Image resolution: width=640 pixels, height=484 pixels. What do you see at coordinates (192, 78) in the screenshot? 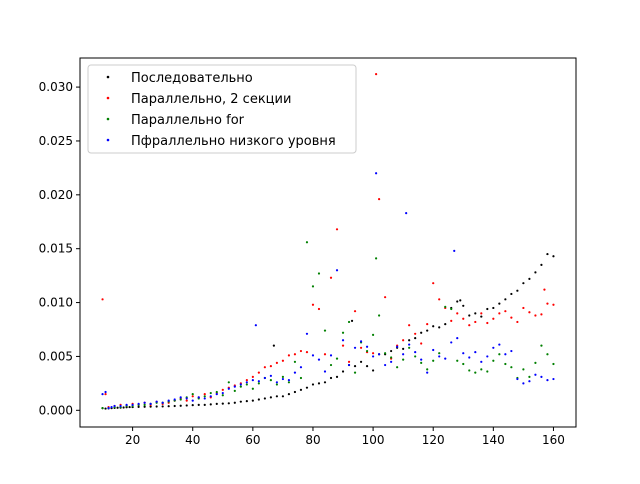
I see `legend-label: Последовательно` at bounding box center [192, 78].